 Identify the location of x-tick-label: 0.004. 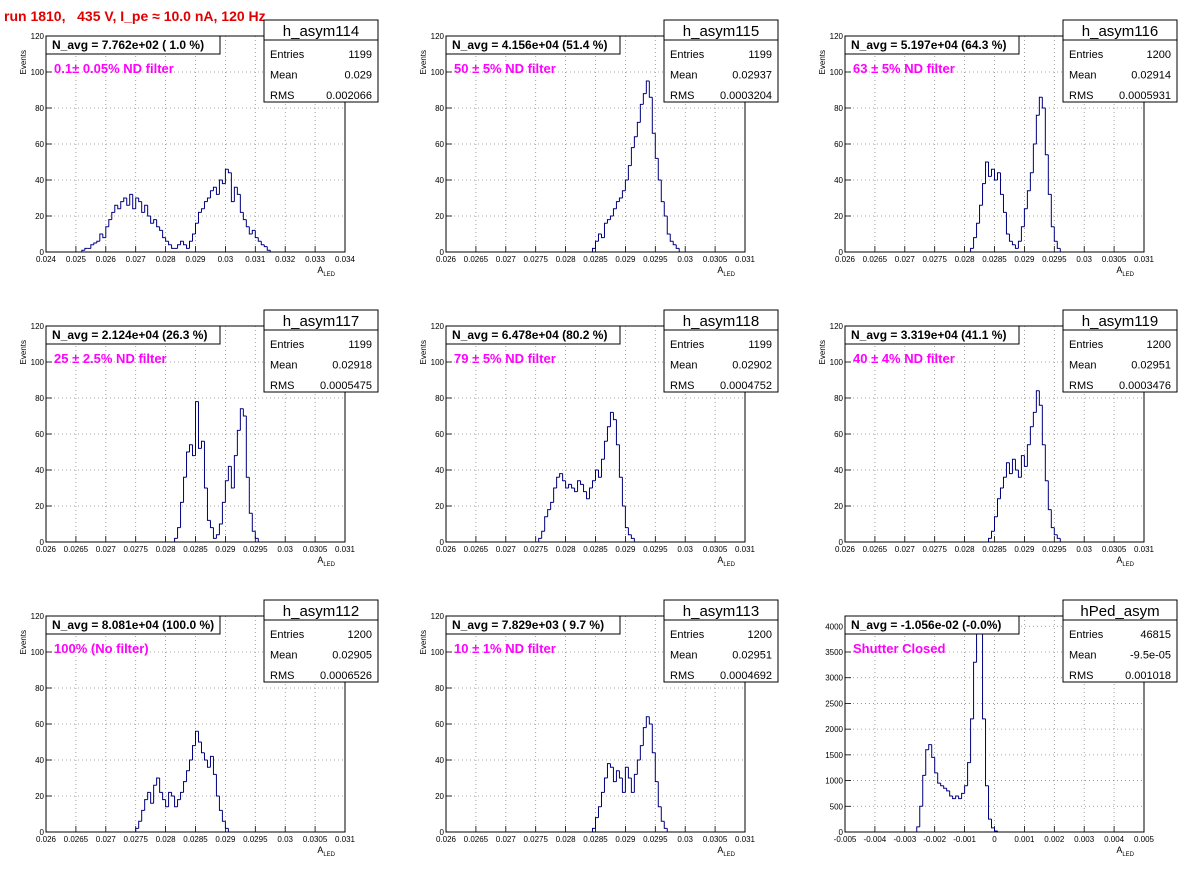
(1114, 839).